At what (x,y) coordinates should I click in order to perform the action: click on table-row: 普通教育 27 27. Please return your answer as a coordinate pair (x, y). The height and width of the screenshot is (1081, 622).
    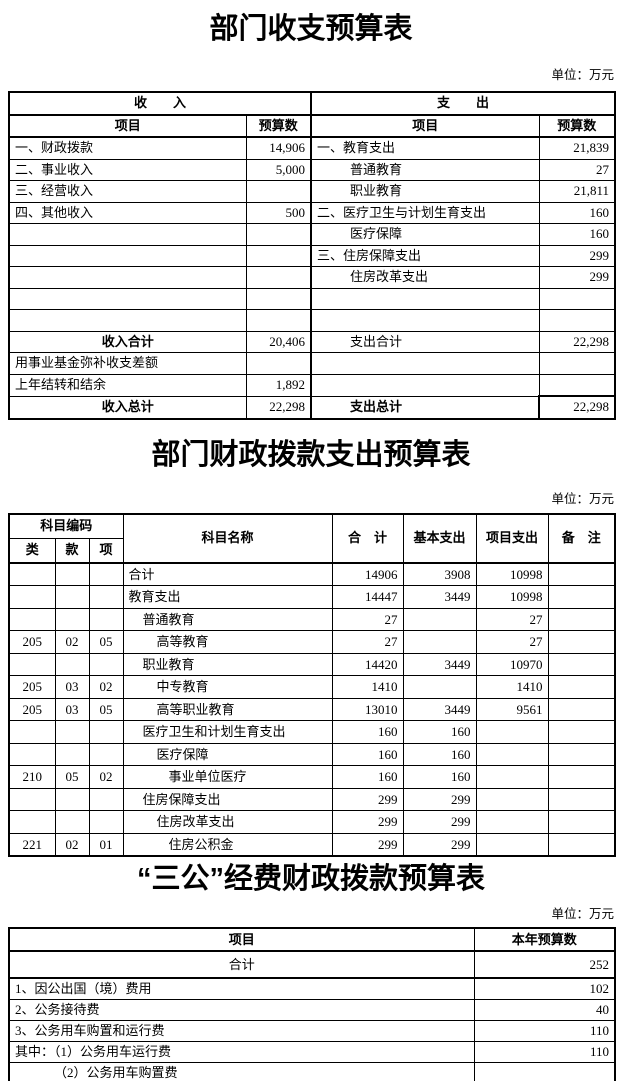
    Looking at the image, I should click on (312, 619).